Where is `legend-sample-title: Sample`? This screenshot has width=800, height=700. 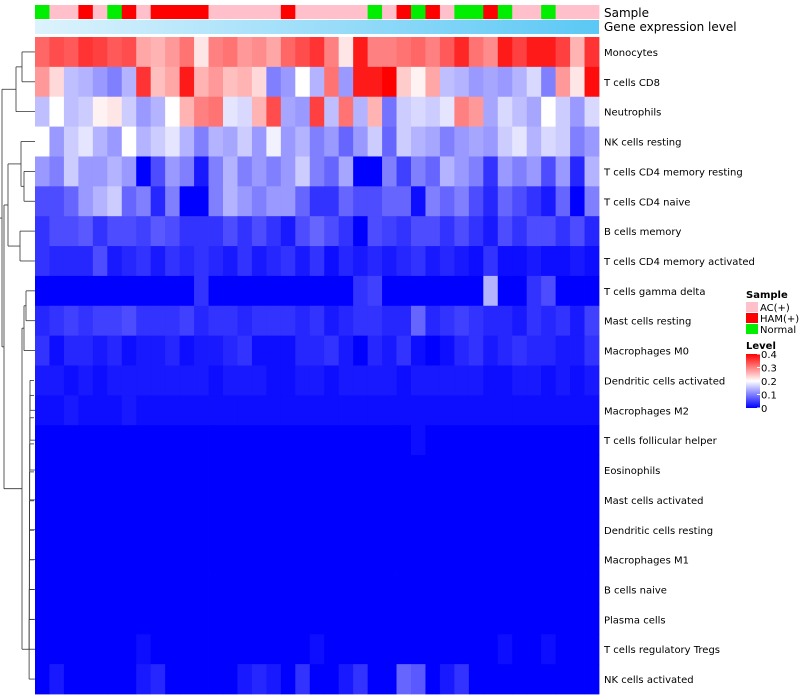 legend-sample-title: Sample is located at coordinates (767, 295).